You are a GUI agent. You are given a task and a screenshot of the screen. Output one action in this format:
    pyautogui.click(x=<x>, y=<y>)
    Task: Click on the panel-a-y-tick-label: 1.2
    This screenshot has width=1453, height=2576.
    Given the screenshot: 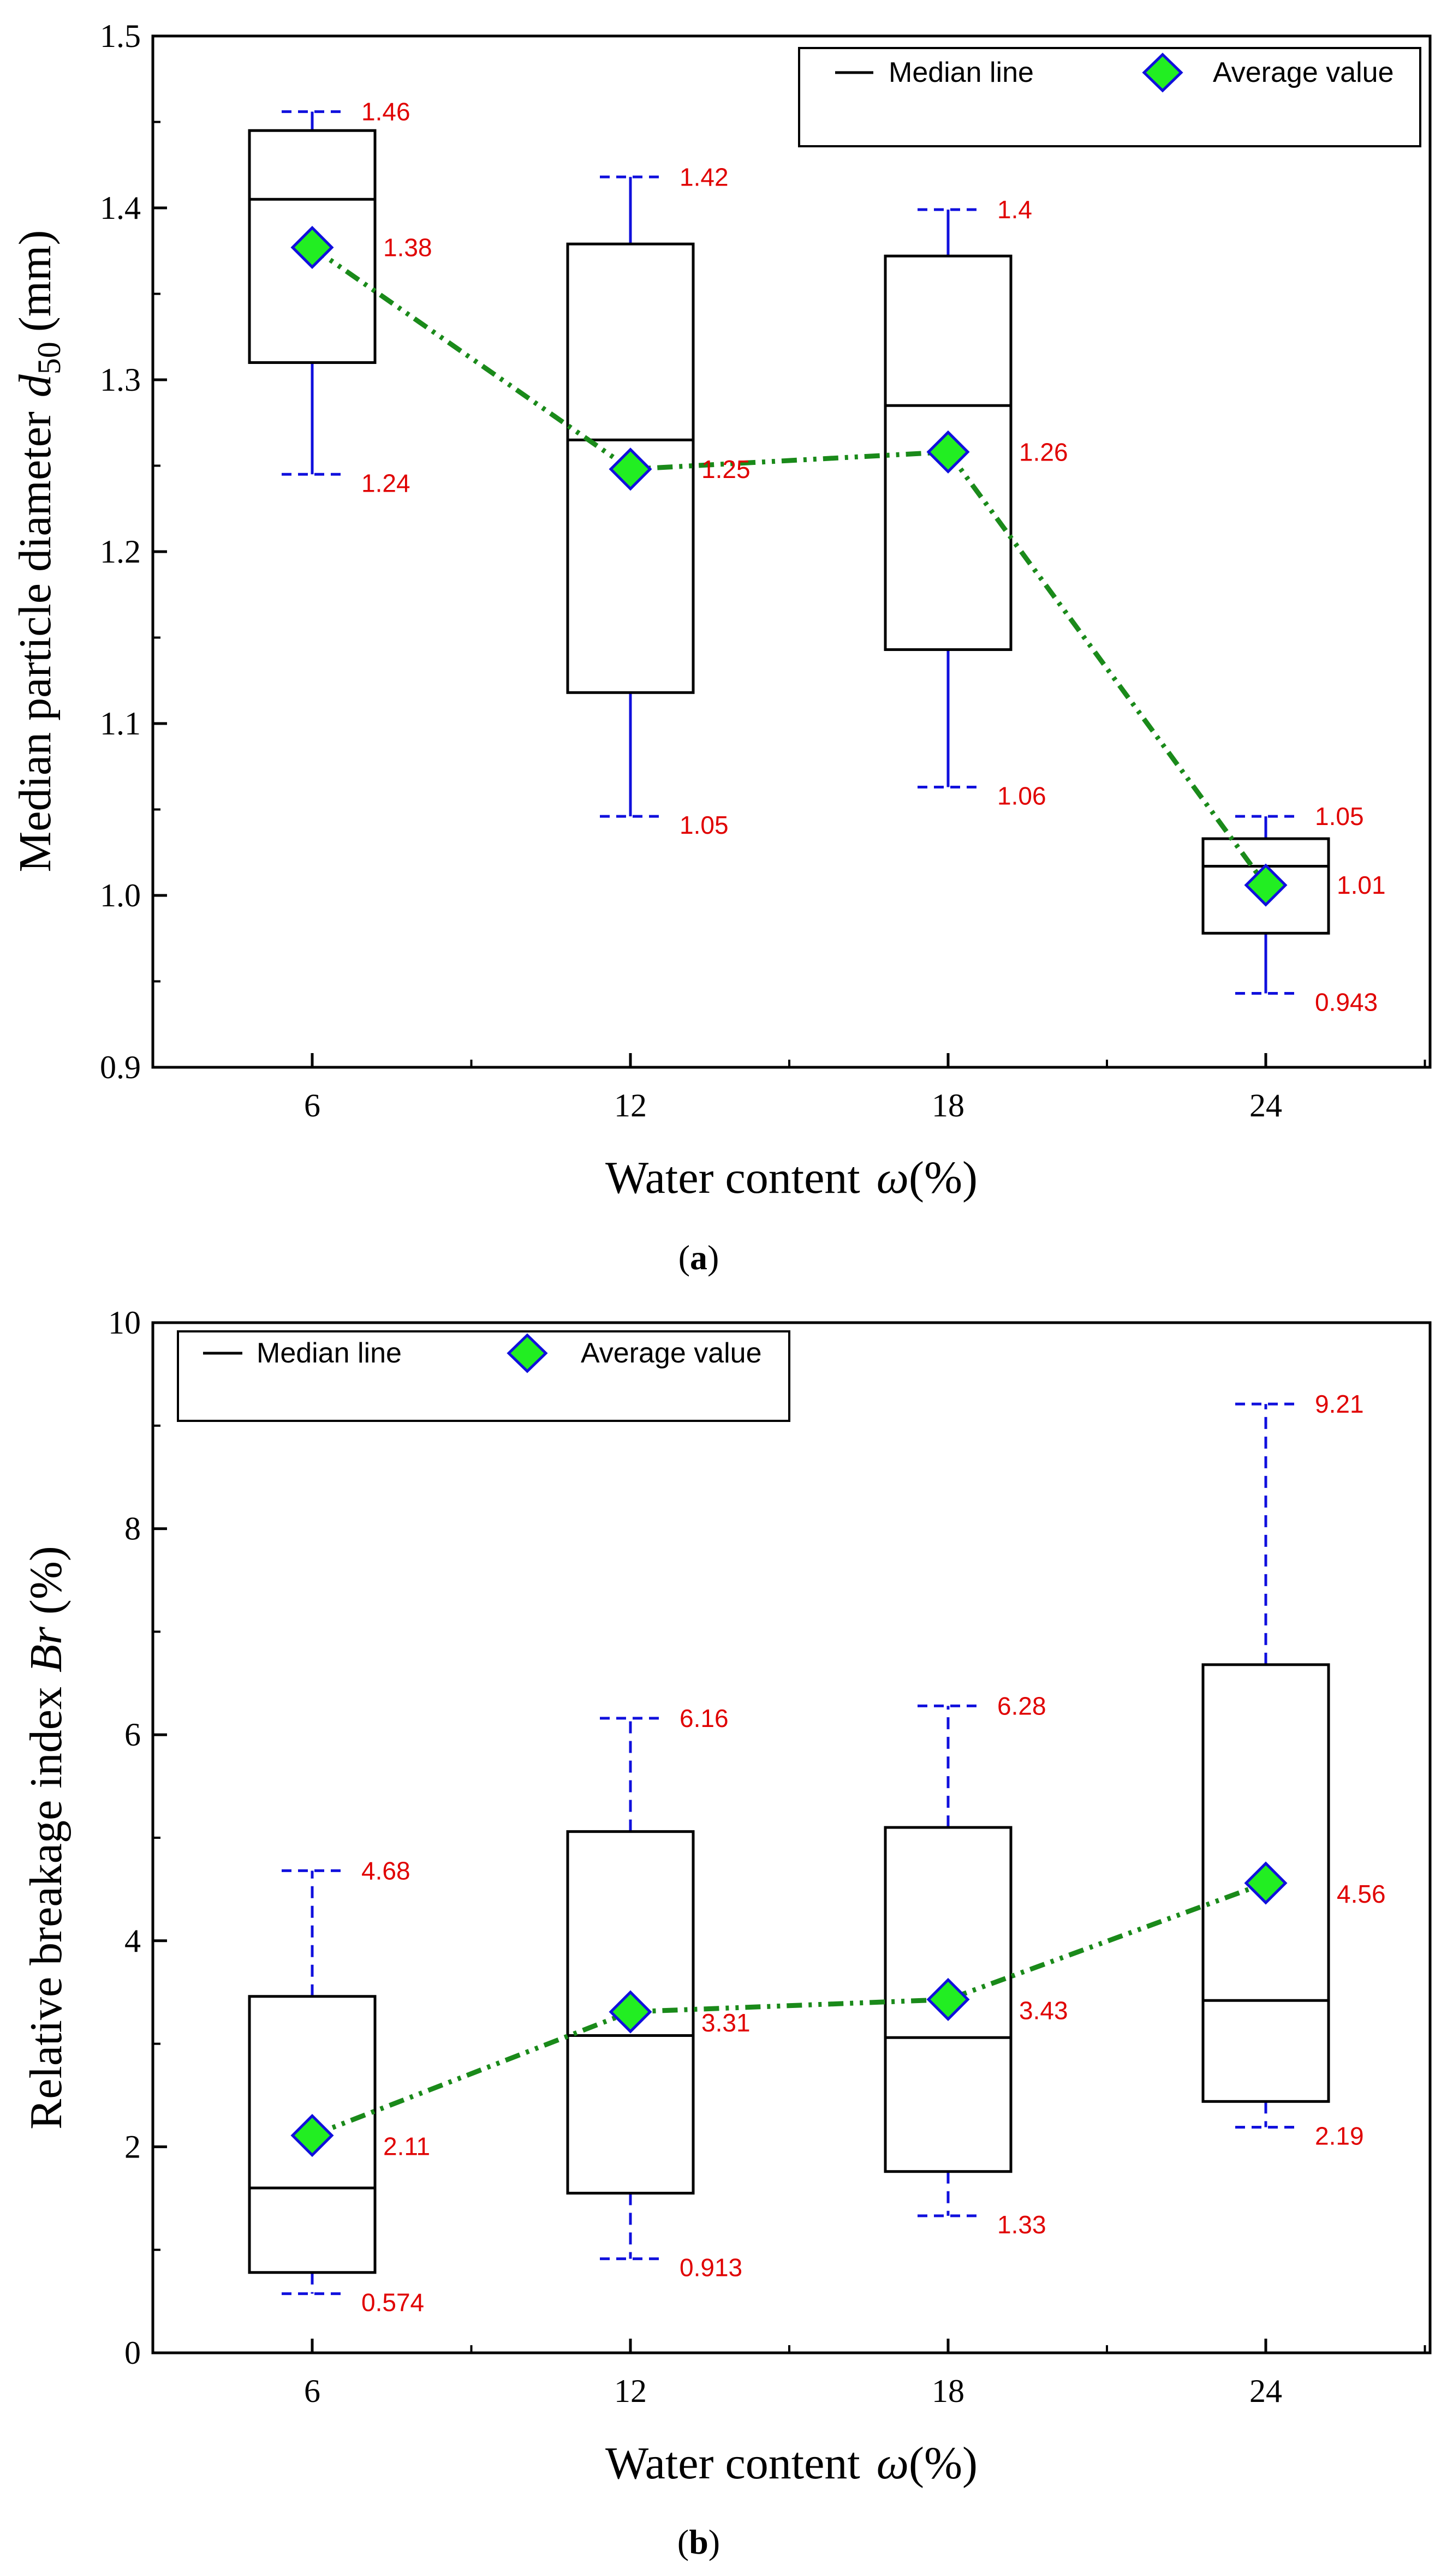 What is the action you would take?
    pyautogui.click(x=120, y=552)
    